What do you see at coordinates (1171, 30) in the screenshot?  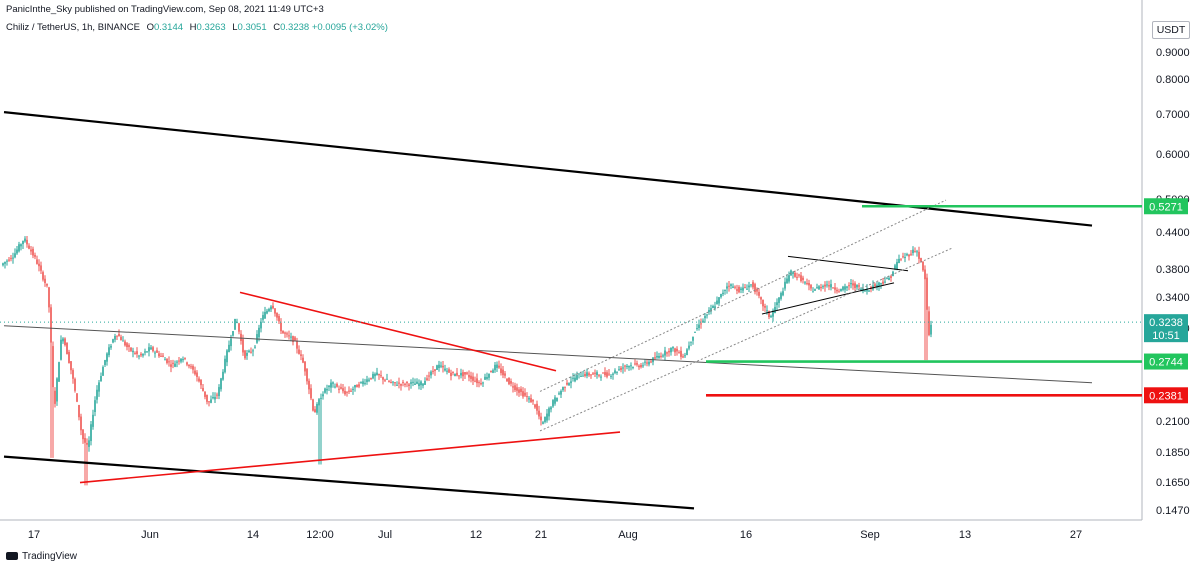 I see `currency-badge: USDT` at bounding box center [1171, 30].